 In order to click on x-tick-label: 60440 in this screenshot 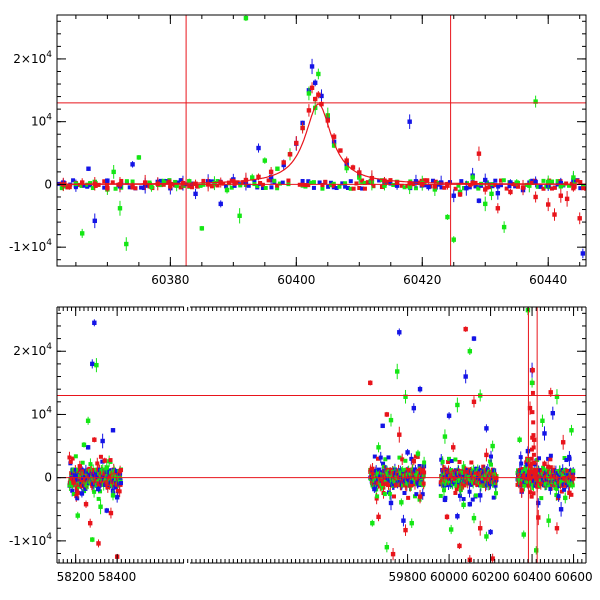, I will do `click(548, 280)`.